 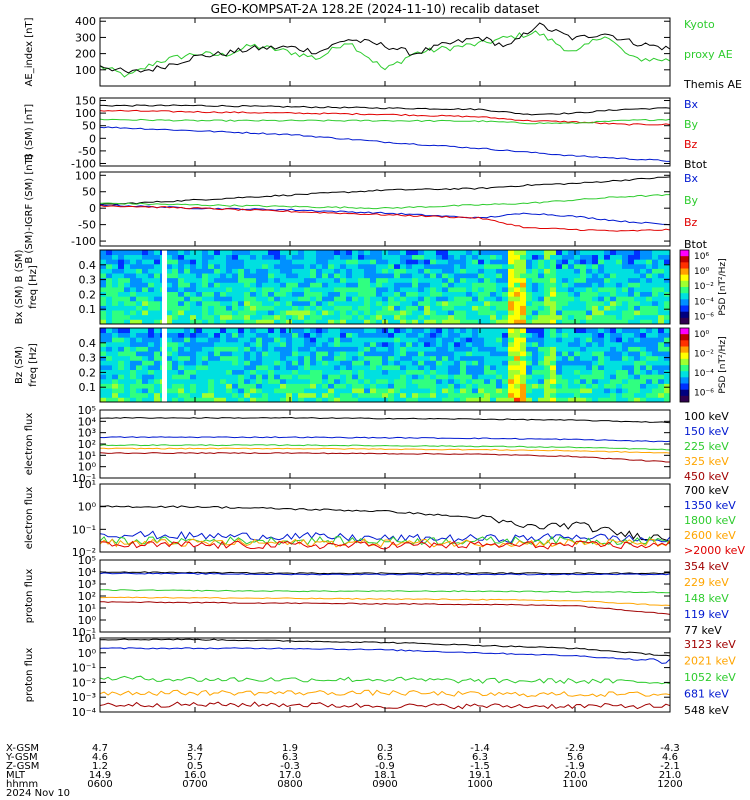 What do you see at coordinates (385, 218) in the screenshot?
I see `series-line` at bounding box center [385, 218].